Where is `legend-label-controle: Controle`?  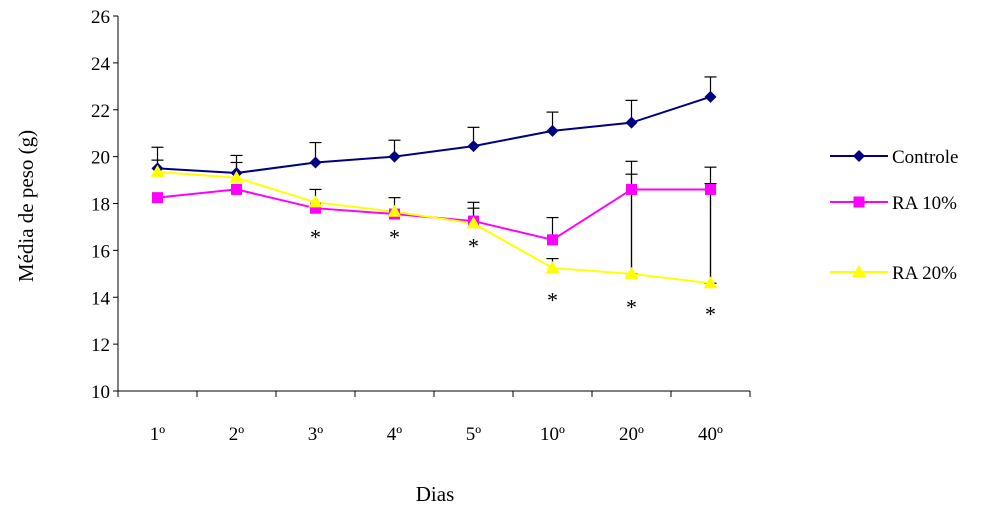 legend-label-controle: Controle is located at coordinates (925, 157).